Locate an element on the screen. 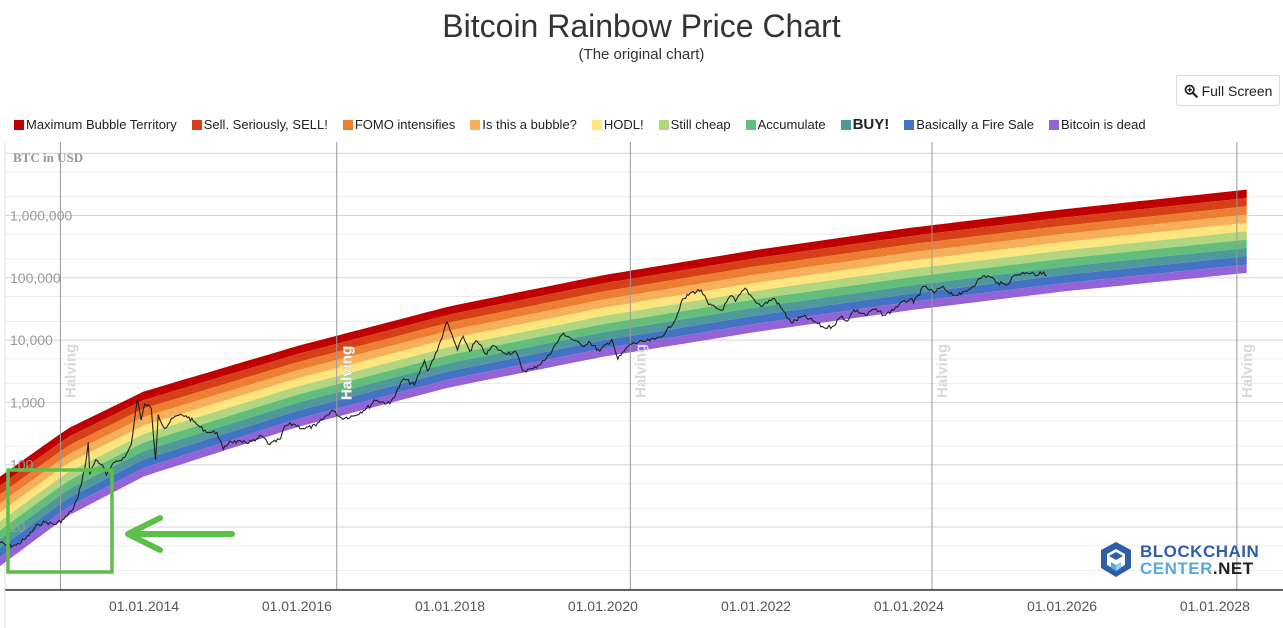 The width and height of the screenshot is (1283, 628). legend-item-dead: Bitcoin is dead is located at coordinates (1097, 124).